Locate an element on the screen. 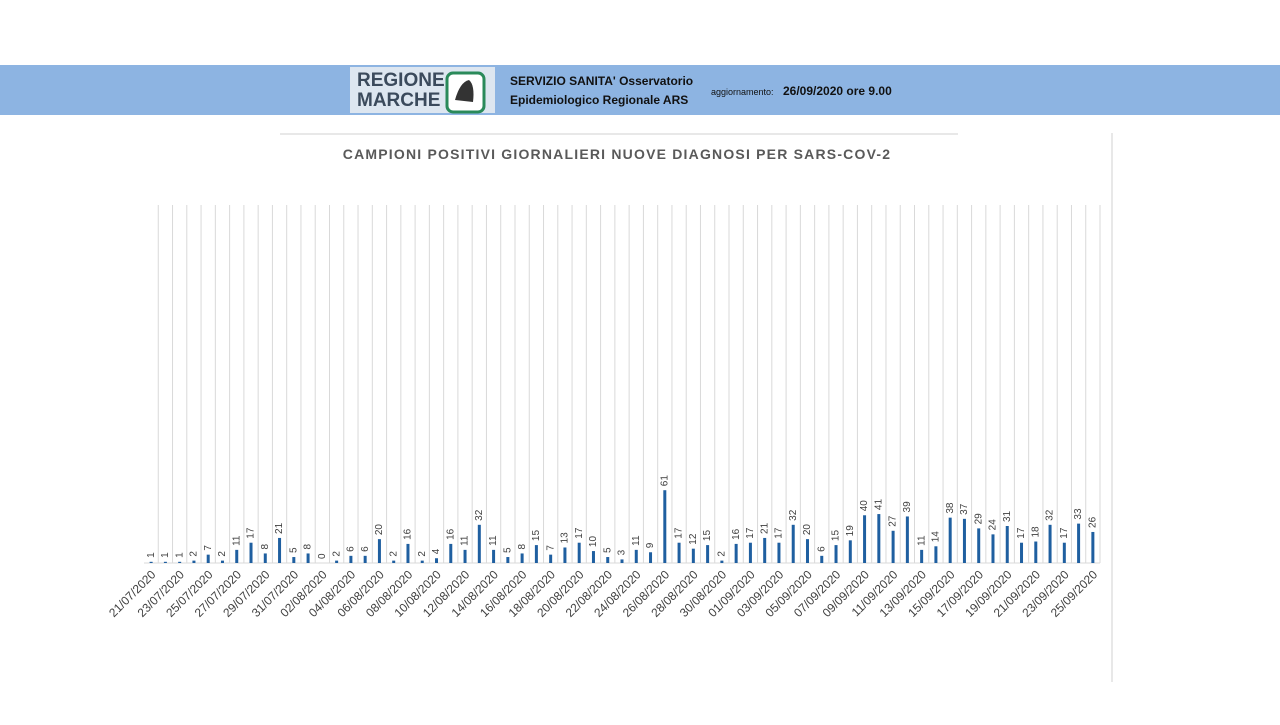  logo-figure is located at coordinates (464, 91).